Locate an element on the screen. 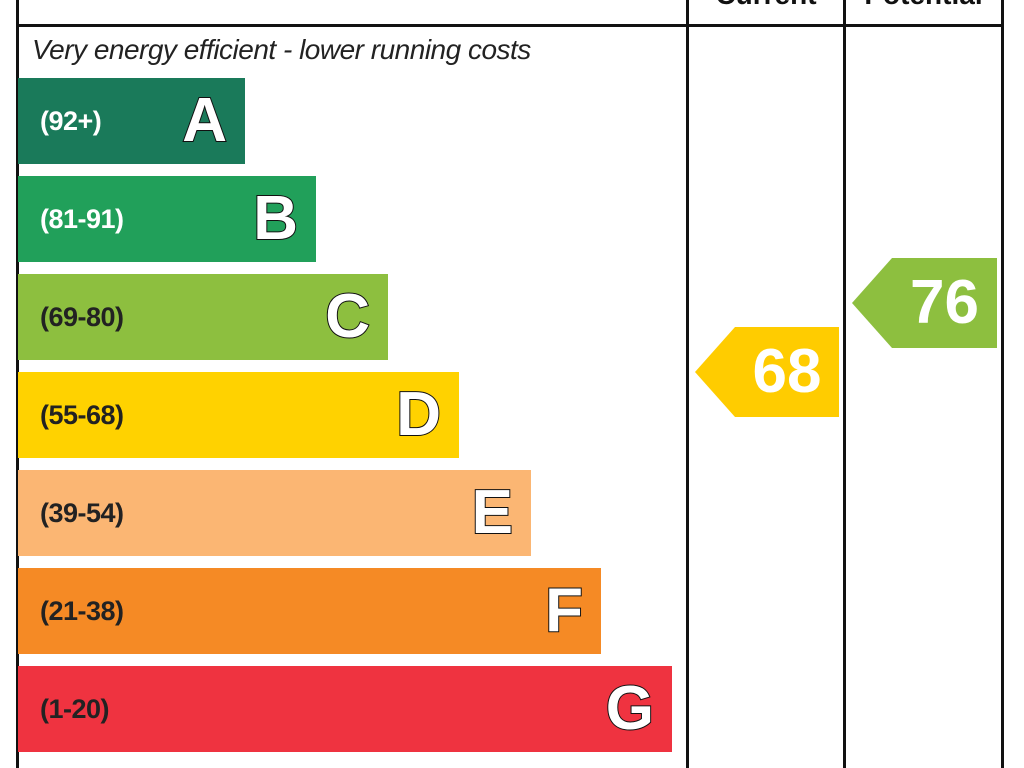 The image size is (1024, 768). band-letter-label: F is located at coordinates (564, 610).